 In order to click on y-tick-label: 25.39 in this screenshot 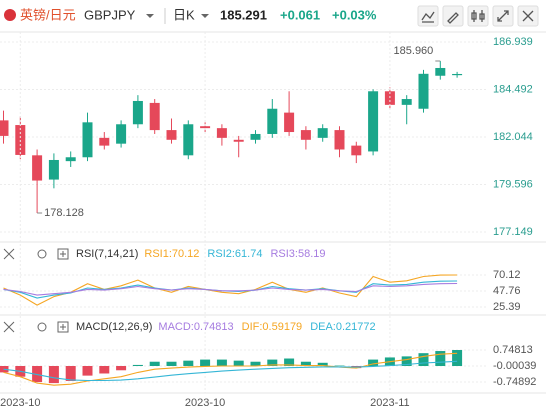, I will do `click(507, 307)`.